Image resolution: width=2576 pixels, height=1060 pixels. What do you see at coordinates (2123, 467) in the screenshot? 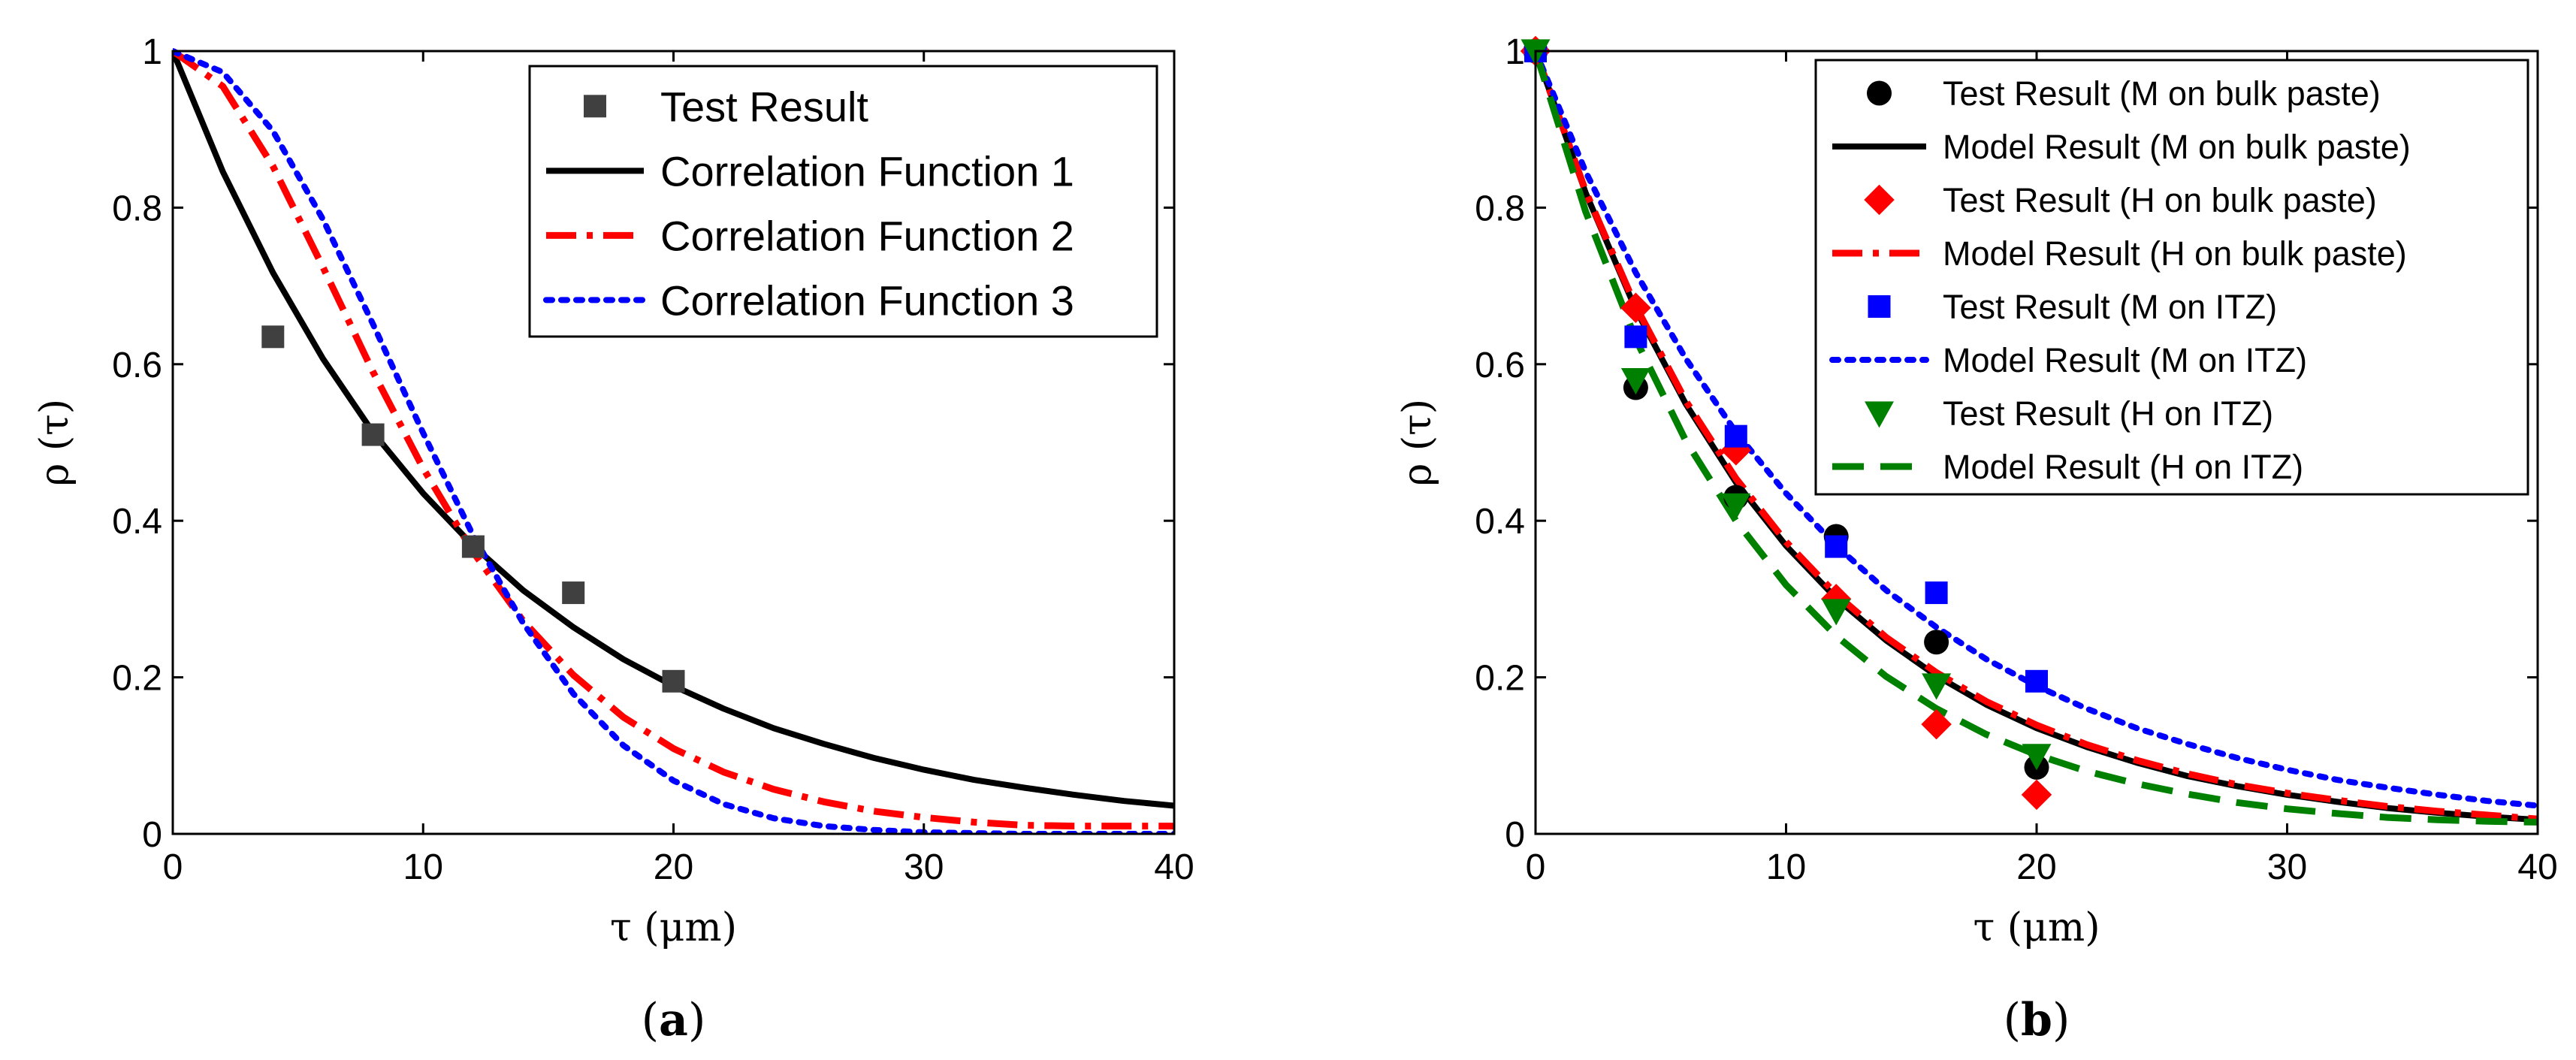
I see `legend-label: Model Result (H on ITZ)` at bounding box center [2123, 467].